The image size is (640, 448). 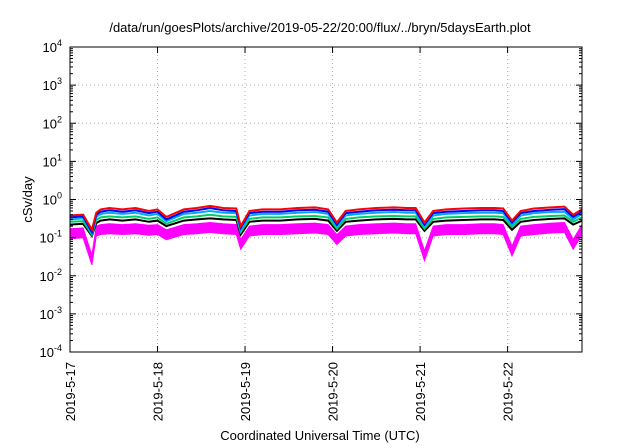 I want to click on y-tick-label: 10⁴, so click(x=52, y=46).